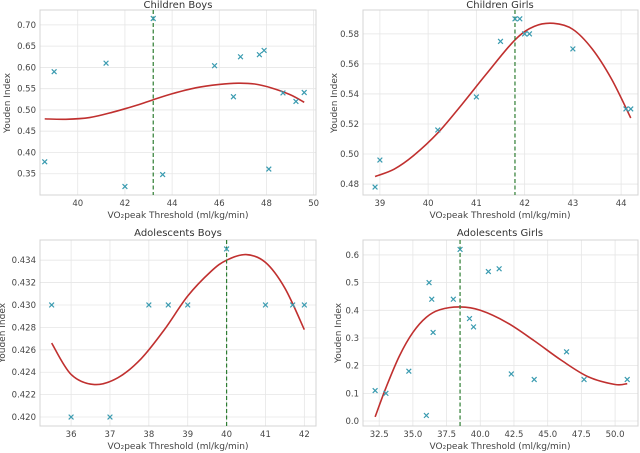  Describe the element at coordinates (412, 435) in the screenshot. I see `x-tick-label: 35.0` at that location.